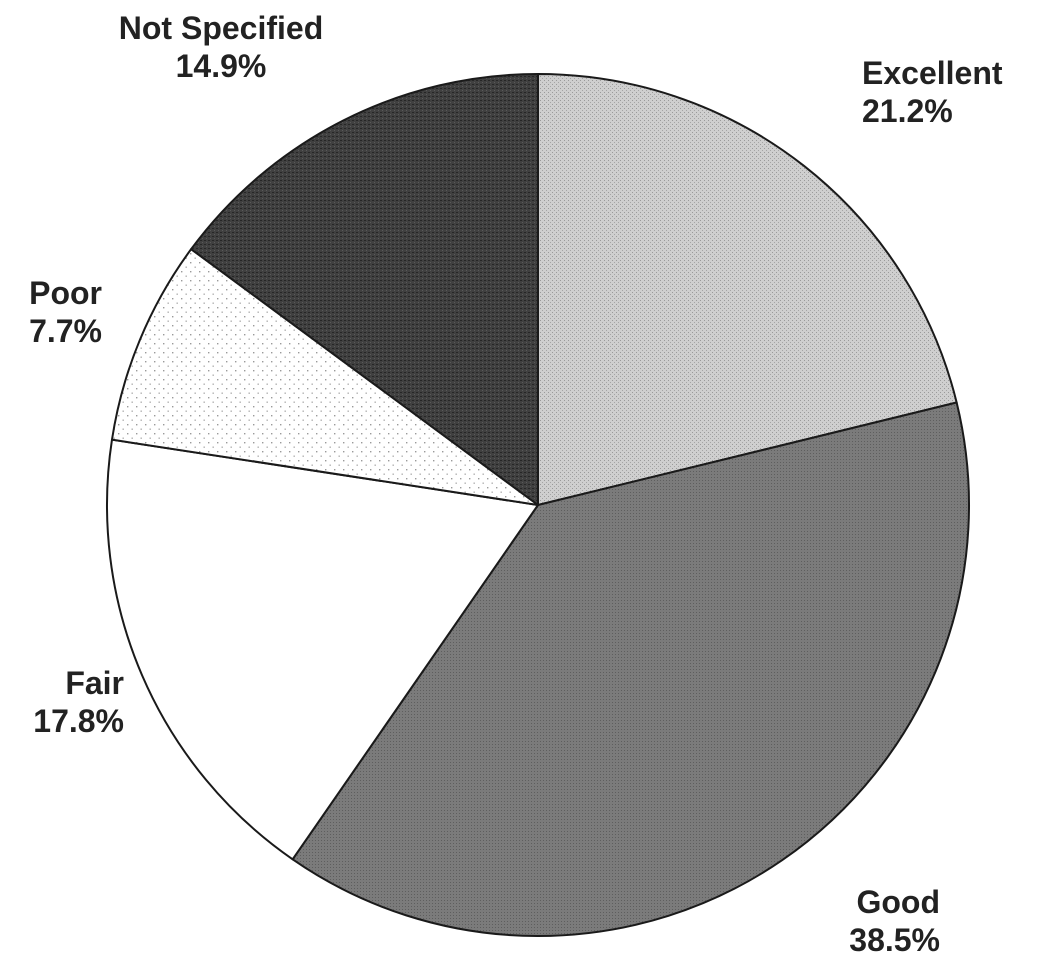  I want to click on slice-poor, so click(324, 377).